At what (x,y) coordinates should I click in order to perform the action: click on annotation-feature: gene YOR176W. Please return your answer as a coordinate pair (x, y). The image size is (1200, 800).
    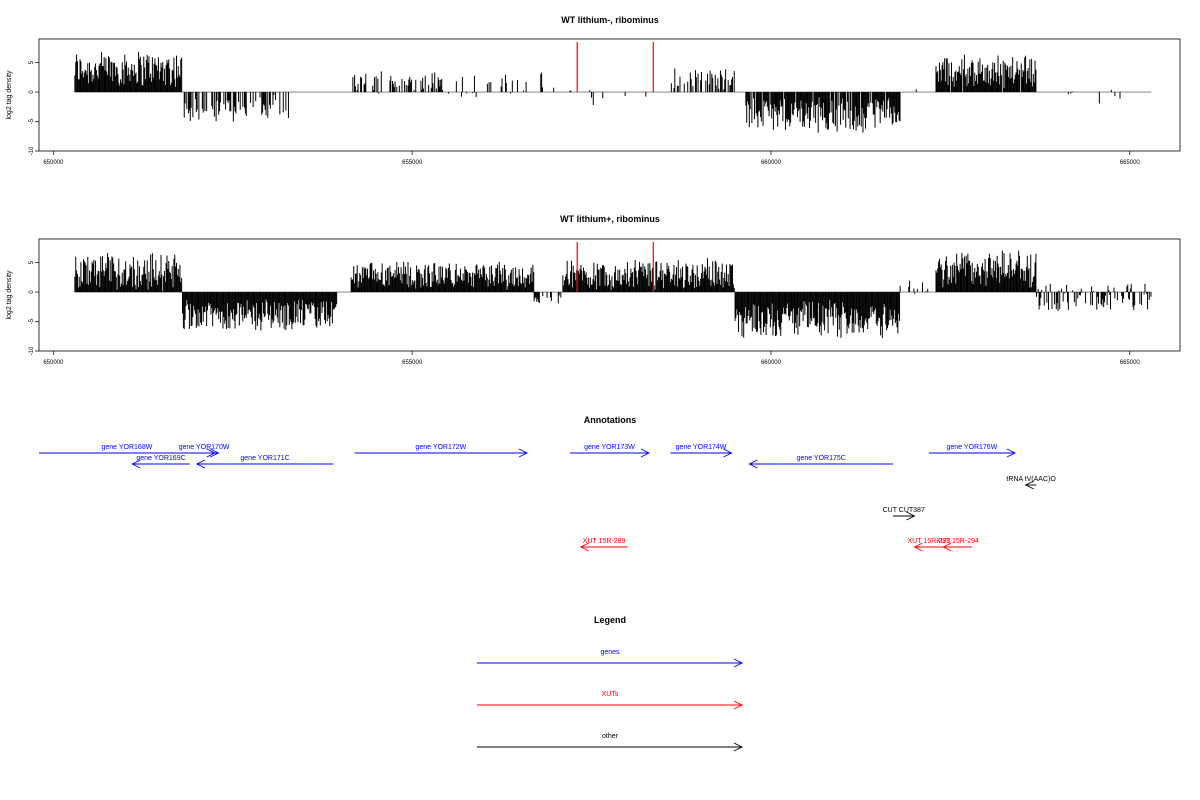
    Looking at the image, I should click on (972, 451).